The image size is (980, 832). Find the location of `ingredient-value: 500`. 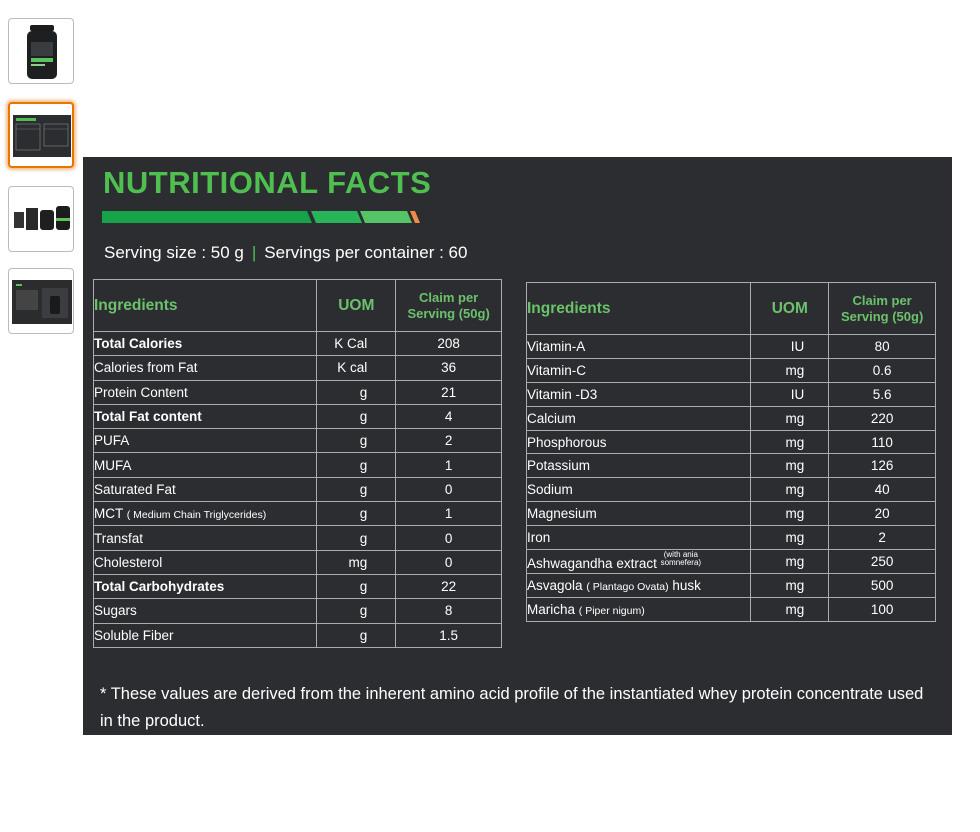

ingredient-value: 500 is located at coordinates (882, 585).